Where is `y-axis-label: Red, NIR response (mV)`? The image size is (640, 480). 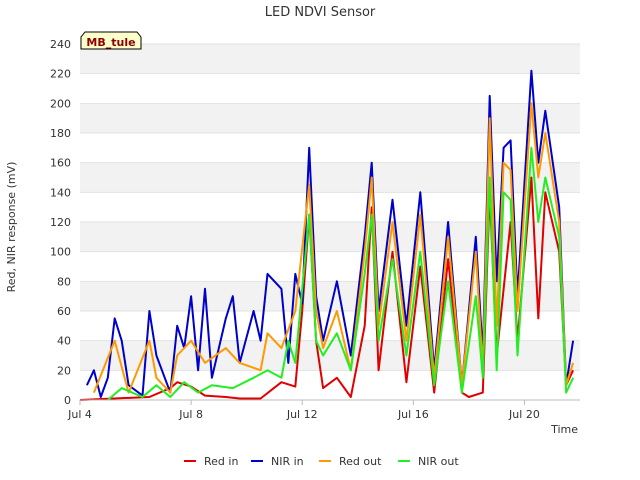 y-axis-label: Red, NIR response (mV) is located at coordinates (11, 227).